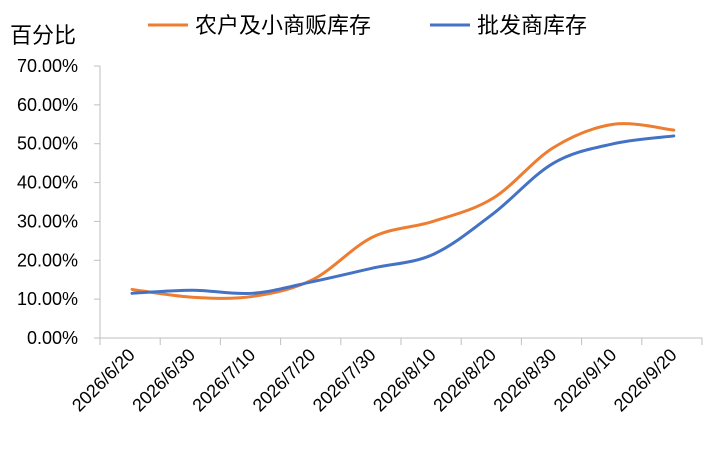  Describe the element at coordinates (585, 380) in the screenshot. I see `x-tick-label: 2026/9/10` at that location.